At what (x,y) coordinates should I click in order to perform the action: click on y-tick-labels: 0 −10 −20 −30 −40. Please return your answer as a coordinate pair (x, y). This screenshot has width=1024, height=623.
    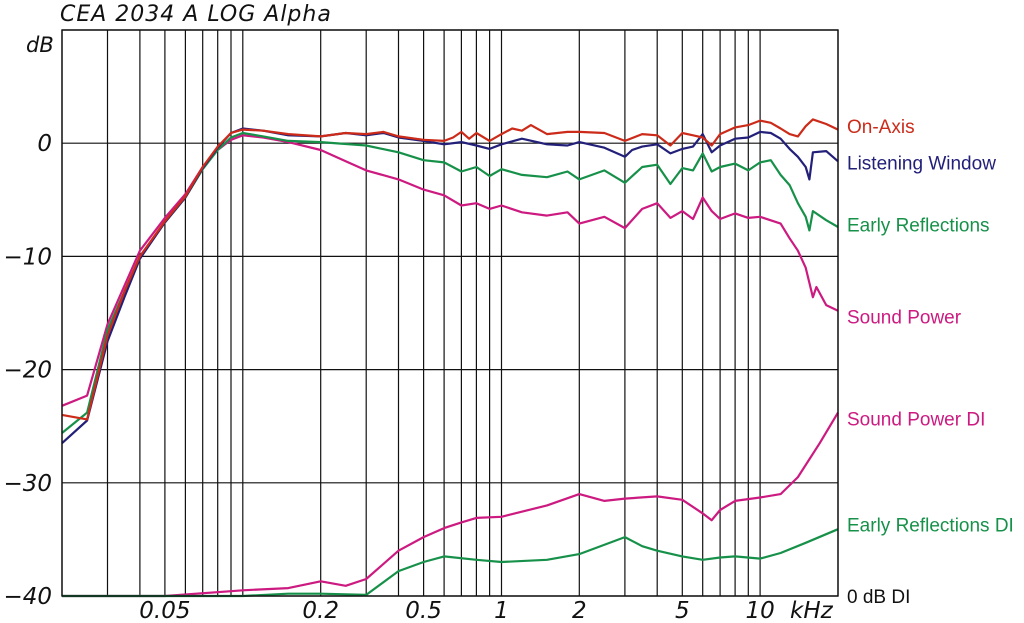
    Looking at the image, I should click on (27, 370).